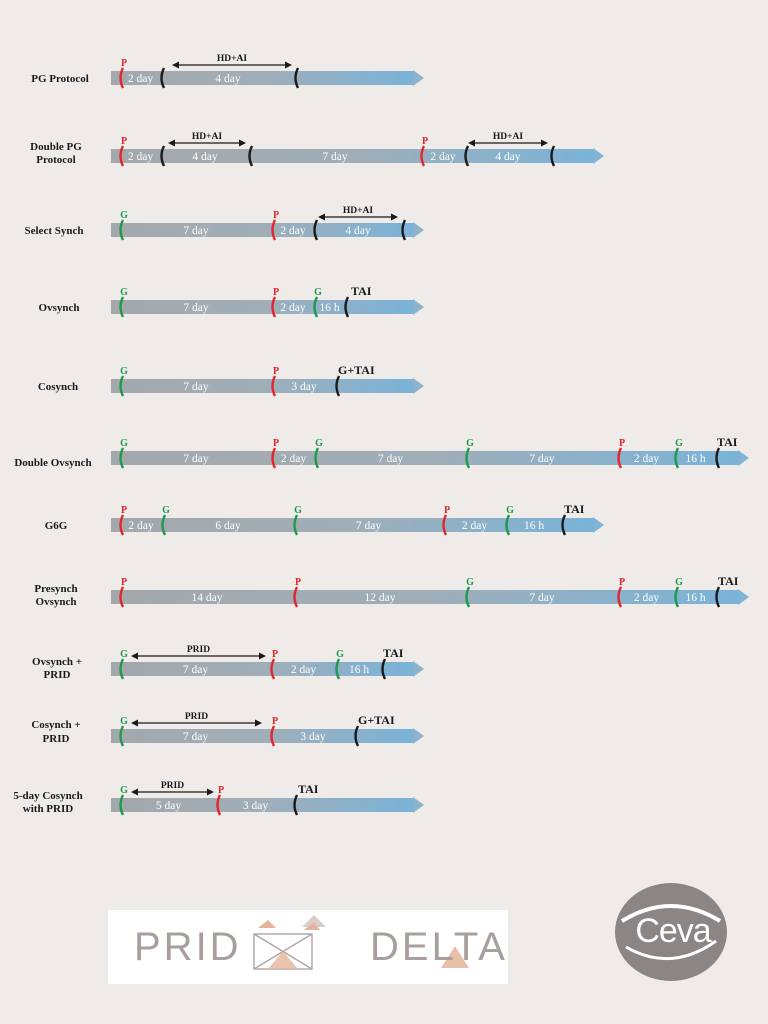  Describe the element at coordinates (227, 526) in the screenshot. I see `segment-duration: 6 day` at that location.